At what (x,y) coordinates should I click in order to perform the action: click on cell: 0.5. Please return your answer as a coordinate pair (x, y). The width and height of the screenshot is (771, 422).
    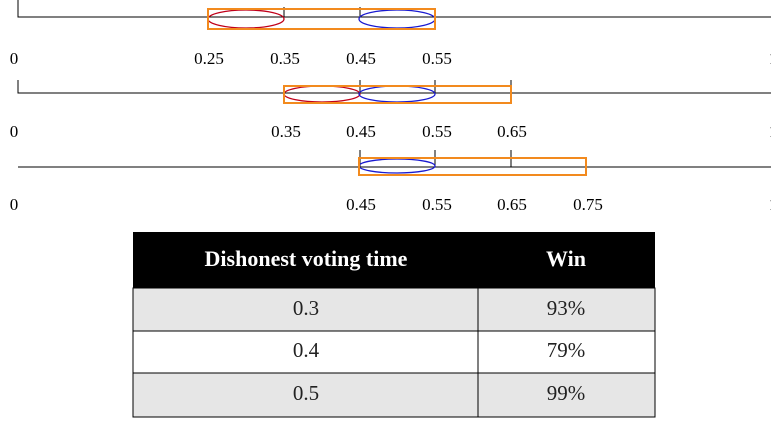
    Looking at the image, I should click on (306, 393).